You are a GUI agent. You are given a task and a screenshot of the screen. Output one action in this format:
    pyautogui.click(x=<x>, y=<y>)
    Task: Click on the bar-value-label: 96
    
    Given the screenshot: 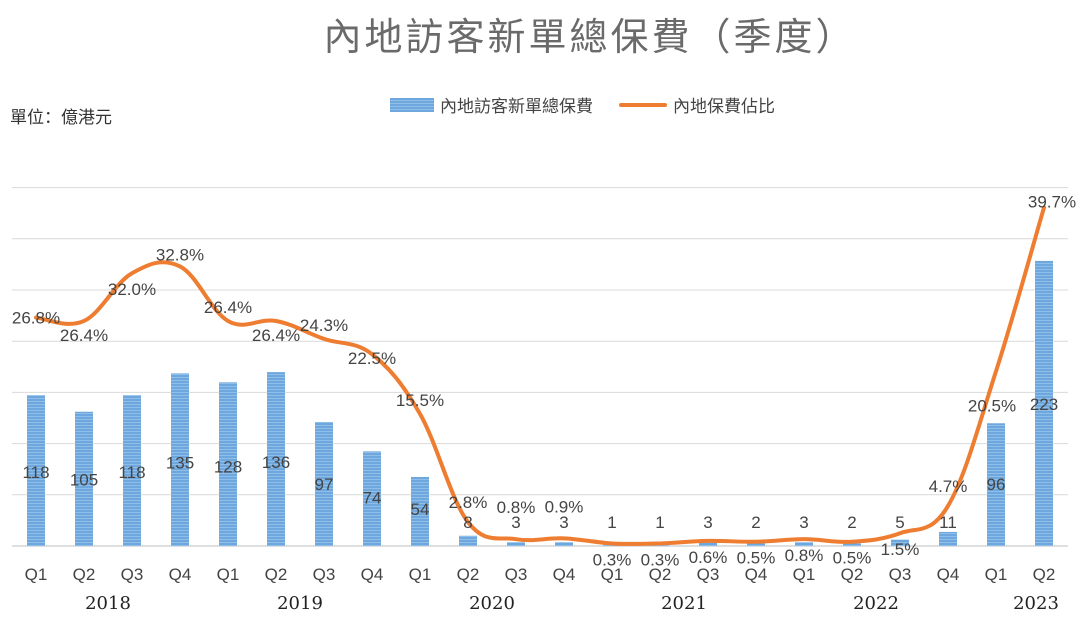 What is the action you would take?
    pyautogui.click(x=996, y=484)
    